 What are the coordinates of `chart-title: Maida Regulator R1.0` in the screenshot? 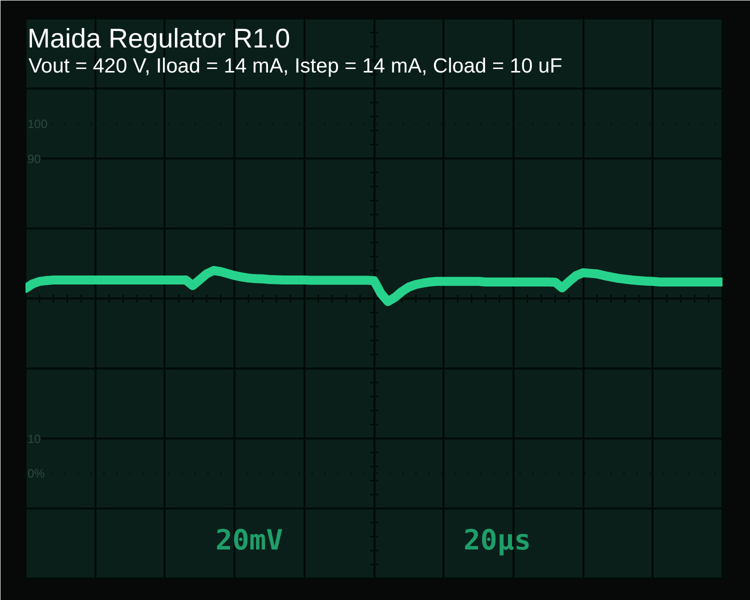 It's located at (159, 39).